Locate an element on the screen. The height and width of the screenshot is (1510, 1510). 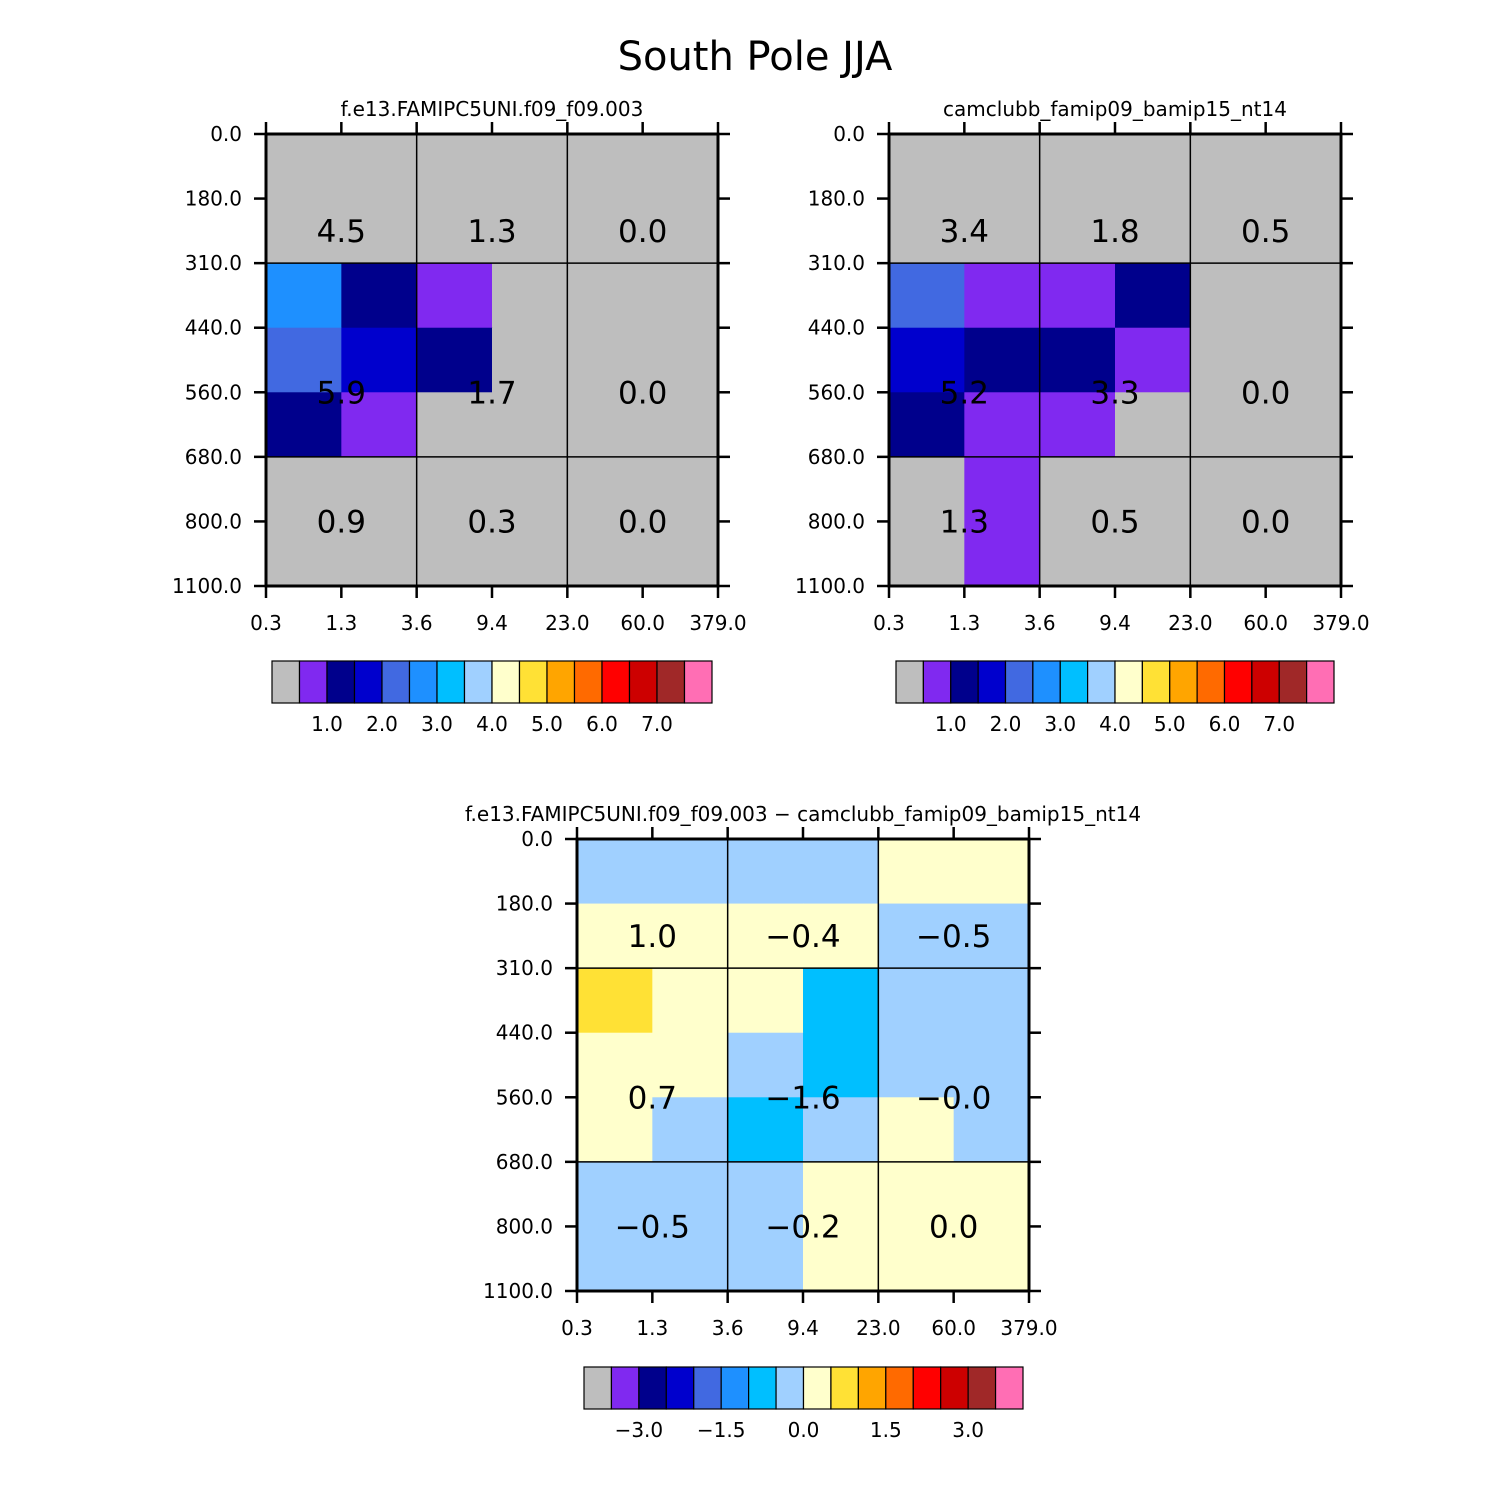
x-tick-label: 1.3 is located at coordinates (964, 623).